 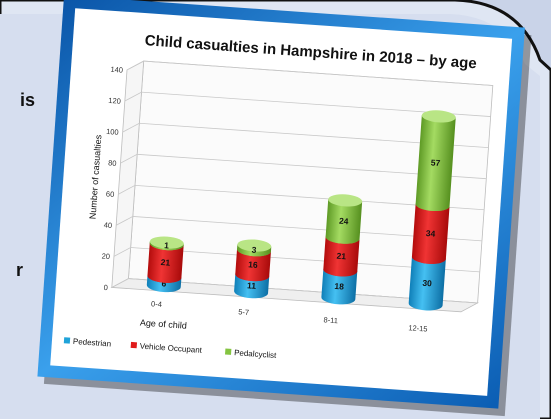 I want to click on slide-text-fragment-top: is, so click(x=27, y=100).